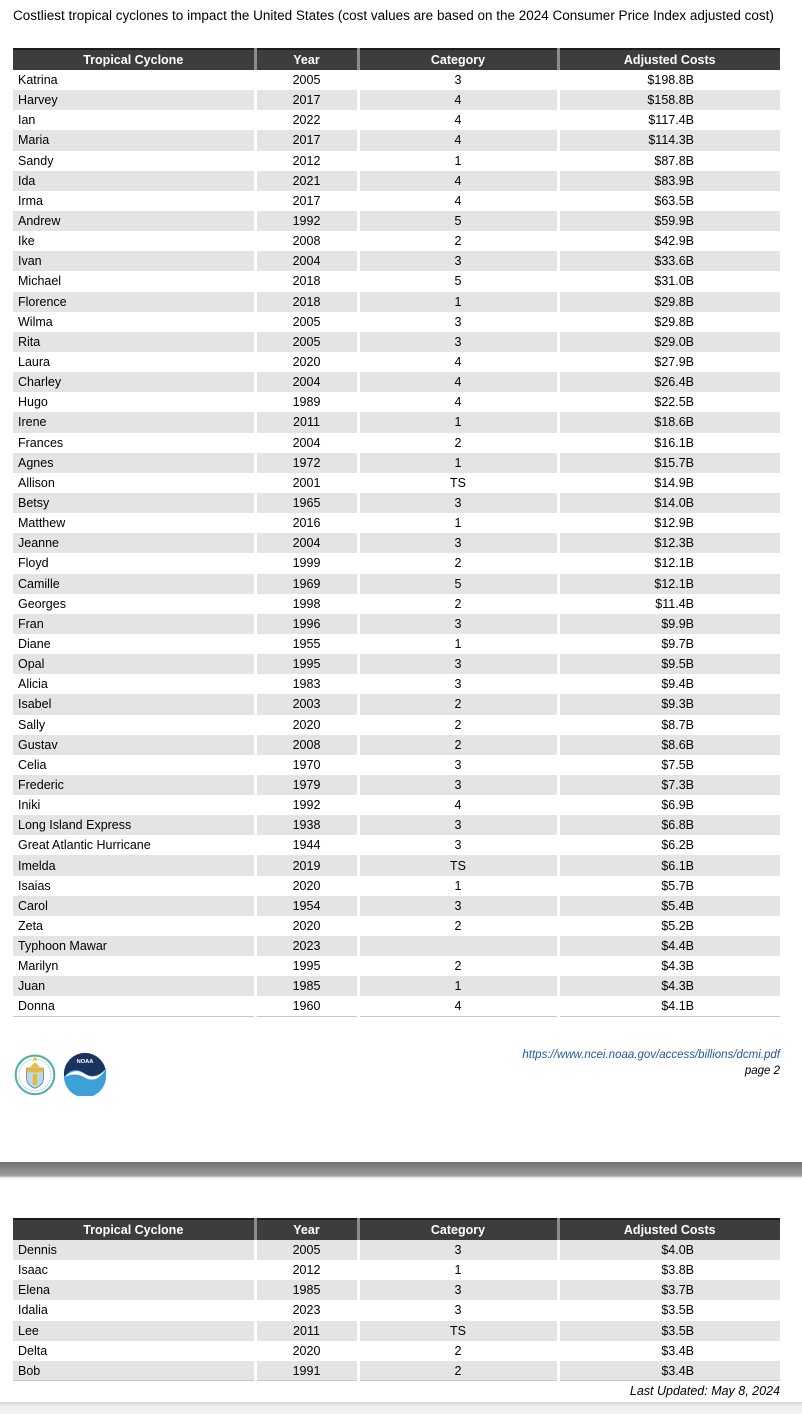 This screenshot has width=802, height=1414. What do you see at coordinates (134, 301) in the screenshot?
I see `cyclone-name-cell: Florence` at bounding box center [134, 301].